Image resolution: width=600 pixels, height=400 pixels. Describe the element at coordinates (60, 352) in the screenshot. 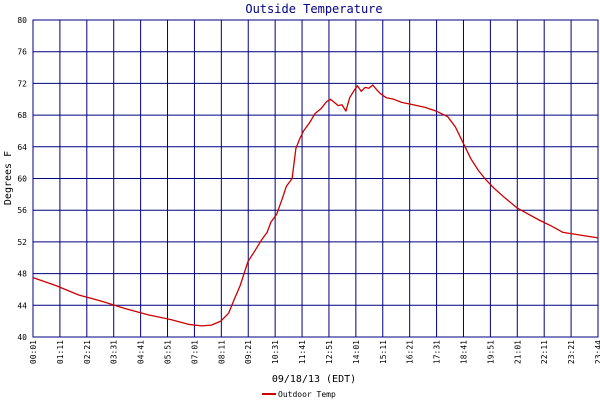

I see `x-tick-label: 01:11` at that location.